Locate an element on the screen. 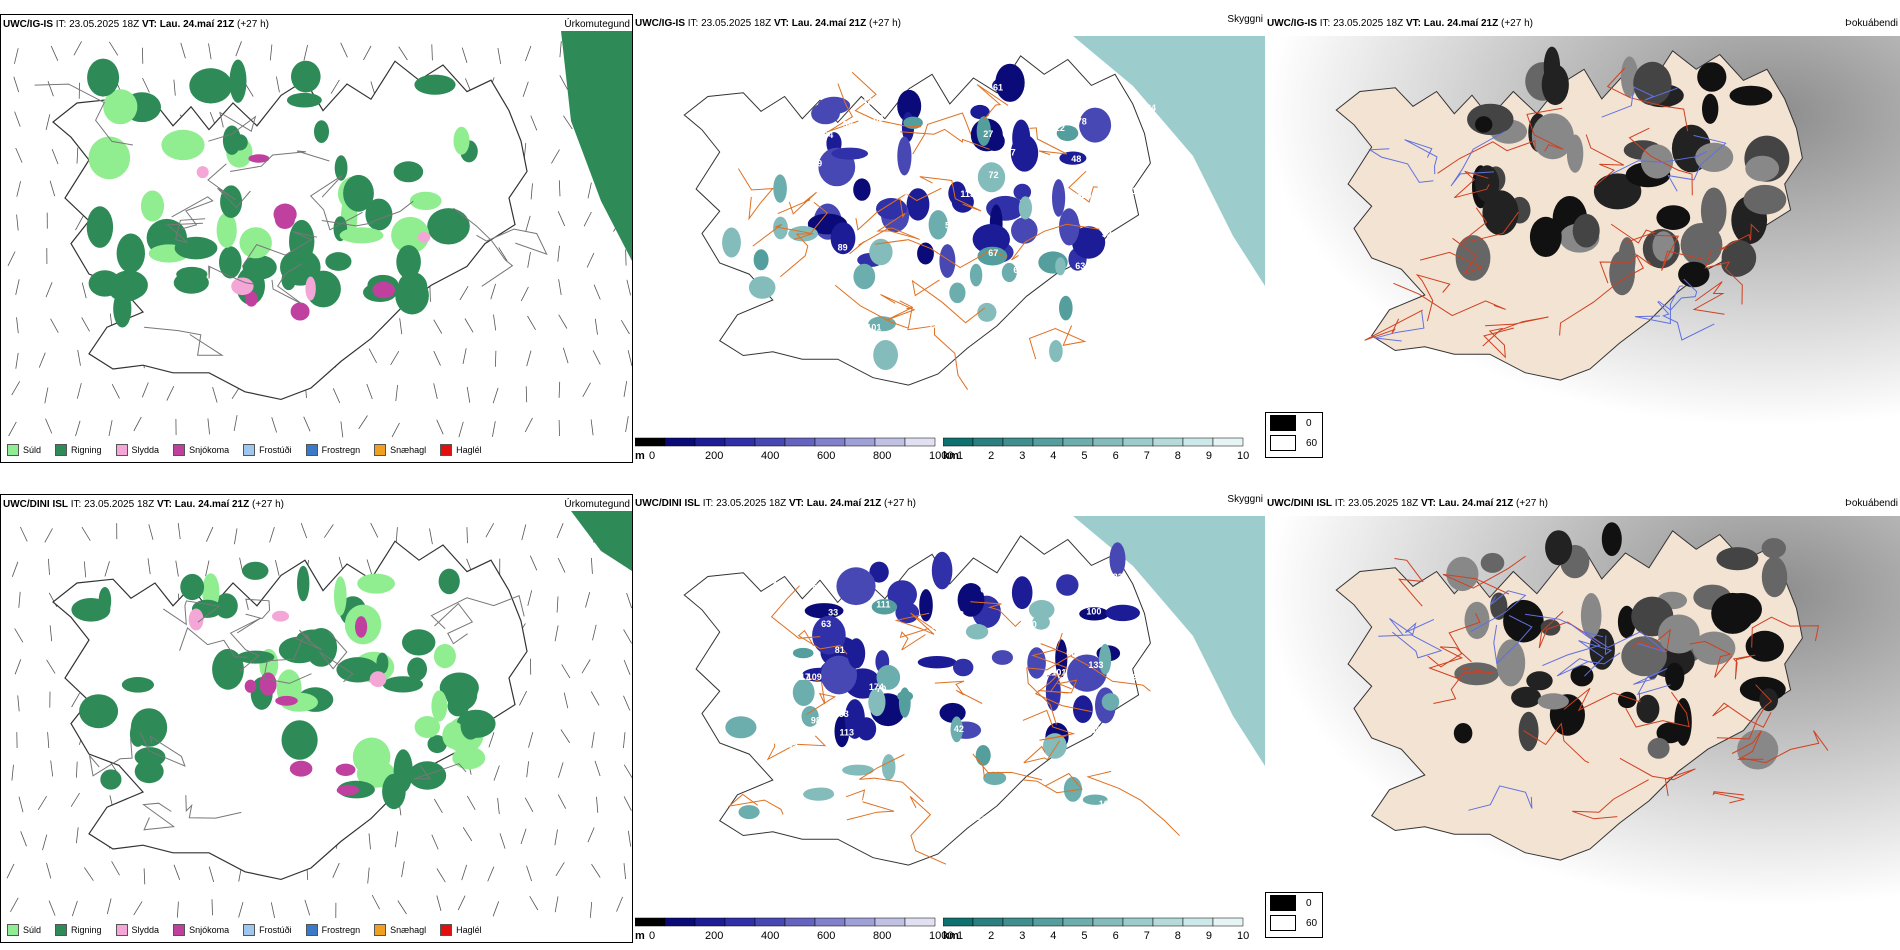 This screenshot has width=1900, height=950. colorbar-tick-label: 1000 is located at coordinates (941, 936).